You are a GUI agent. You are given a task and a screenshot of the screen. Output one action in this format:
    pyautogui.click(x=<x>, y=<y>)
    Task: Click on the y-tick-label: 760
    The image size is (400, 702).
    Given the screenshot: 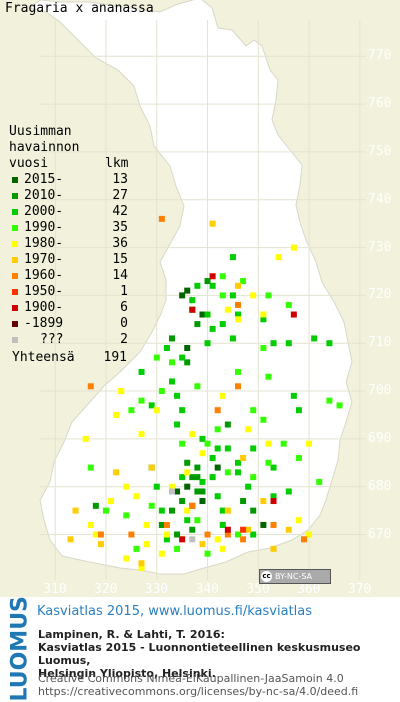 What is the action you would take?
    pyautogui.click(x=380, y=104)
    